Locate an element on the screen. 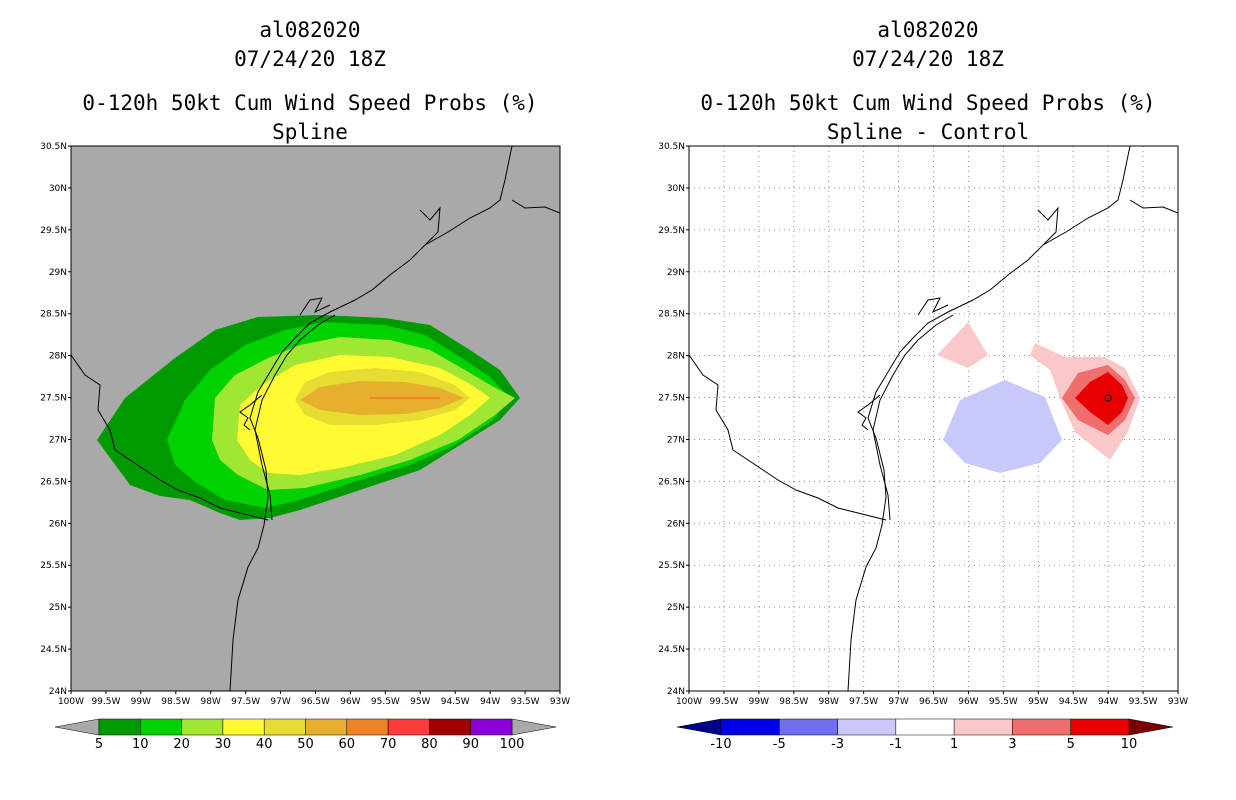 Image resolution: width=1236 pixels, height=800 pixels. left-colorbar-label: 10 is located at coordinates (140, 744).